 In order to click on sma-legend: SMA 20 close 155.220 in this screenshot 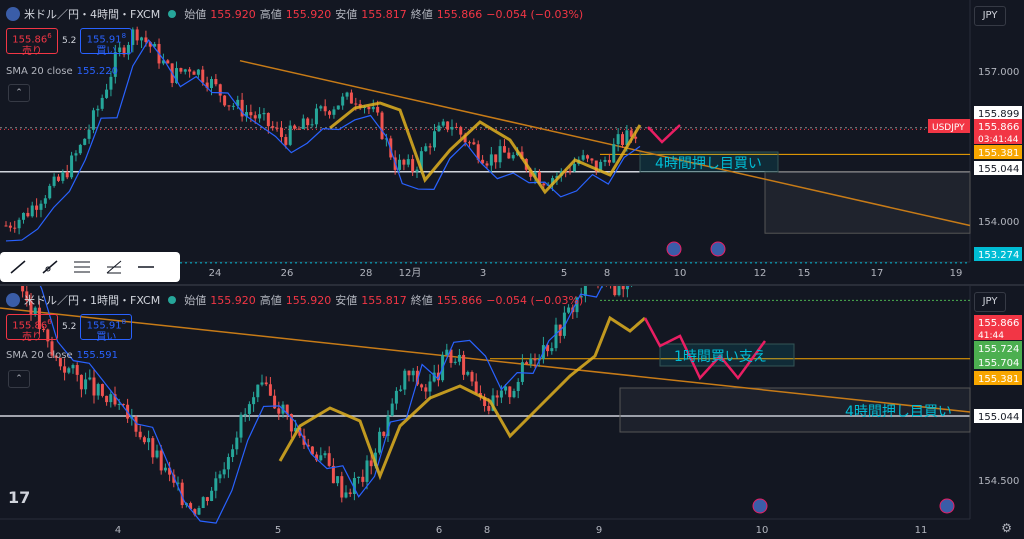, I will do `click(62, 71)`.